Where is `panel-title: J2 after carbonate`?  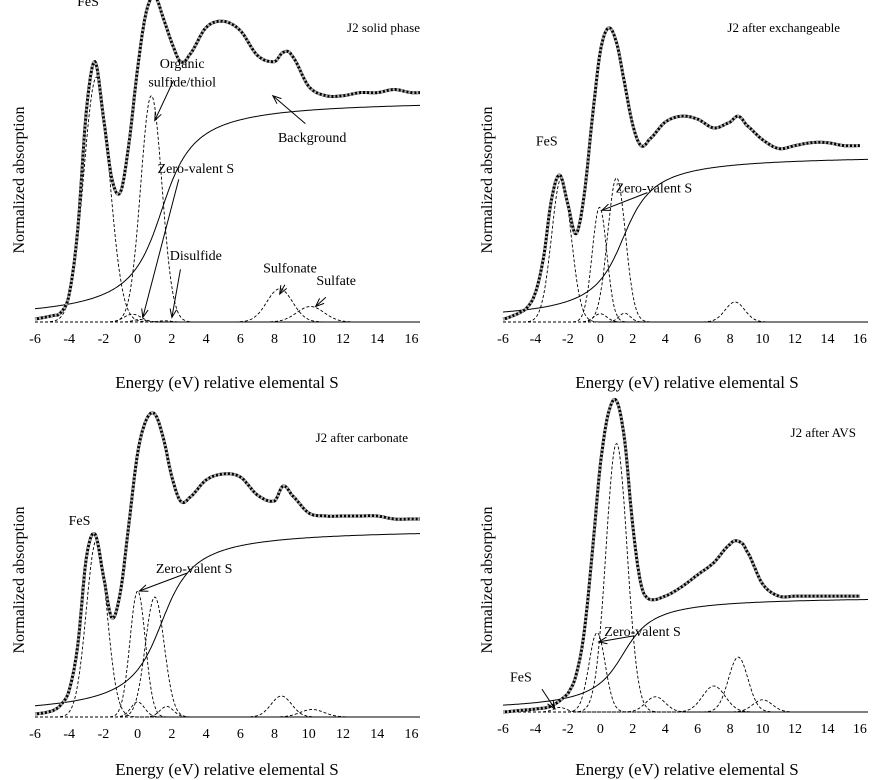
panel-title: J2 after carbonate is located at coordinates (362, 437).